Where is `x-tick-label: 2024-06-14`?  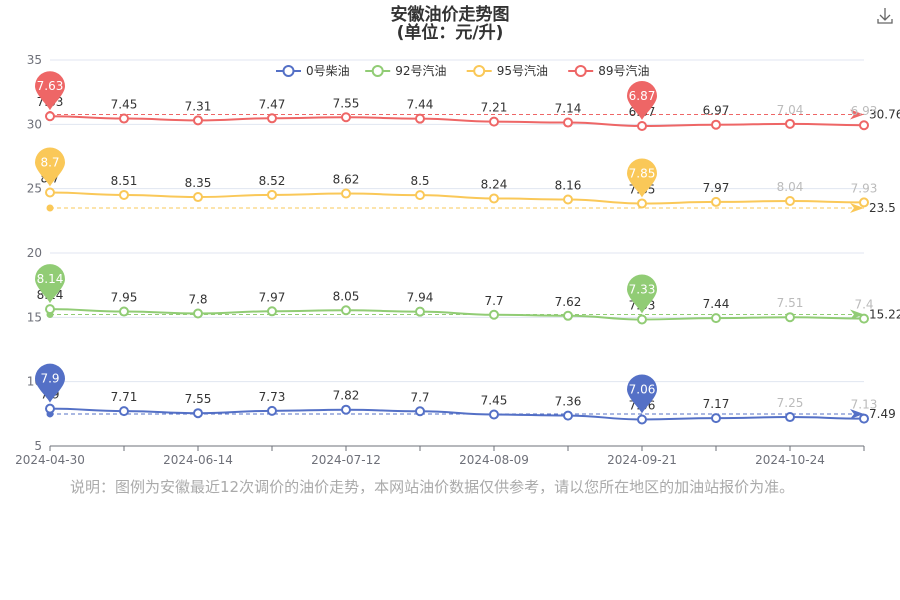 x-tick-label: 2024-06-14 is located at coordinates (198, 460).